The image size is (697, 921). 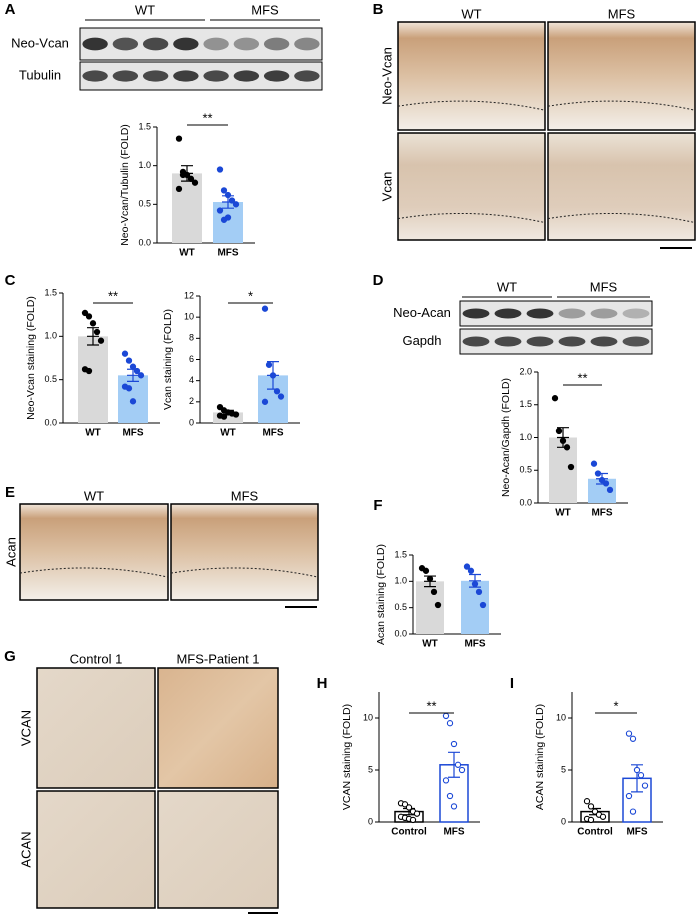 I want to click on y-tick-label: 0, so click(x=563, y=821).